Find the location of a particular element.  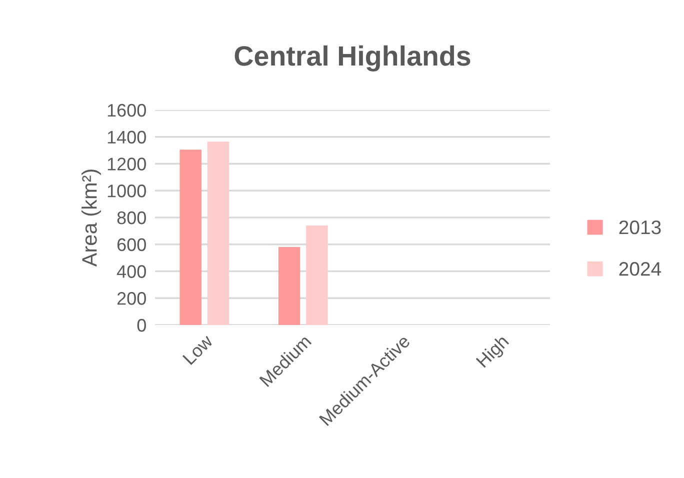

y-tick-label: 200 is located at coordinates (131, 298).